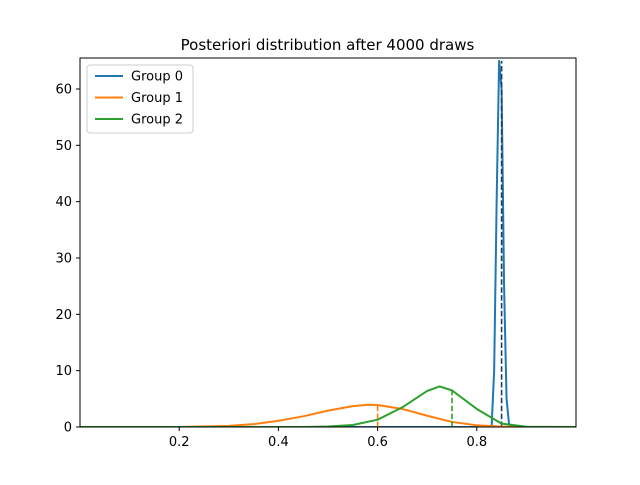  What do you see at coordinates (63, 258) in the screenshot?
I see `y-tick-label: 30` at bounding box center [63, 258].